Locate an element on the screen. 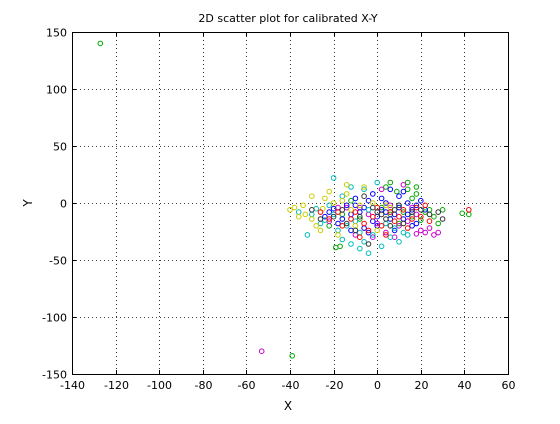  x-tick-label: -60 is located at coordinates (247, 385).